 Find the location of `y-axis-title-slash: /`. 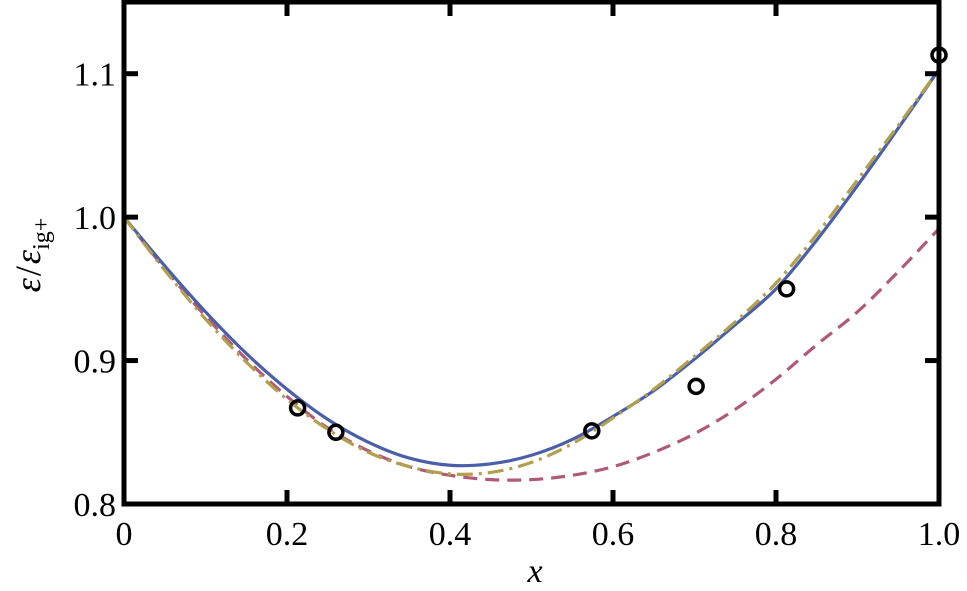

y-axis-title-slash: / is located at coordinates (28, 271).